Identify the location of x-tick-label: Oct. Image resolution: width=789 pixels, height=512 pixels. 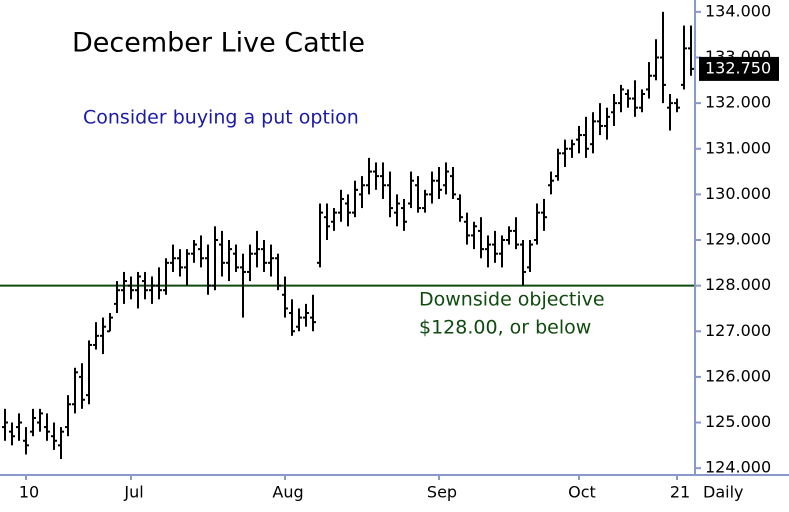
(582, 492).